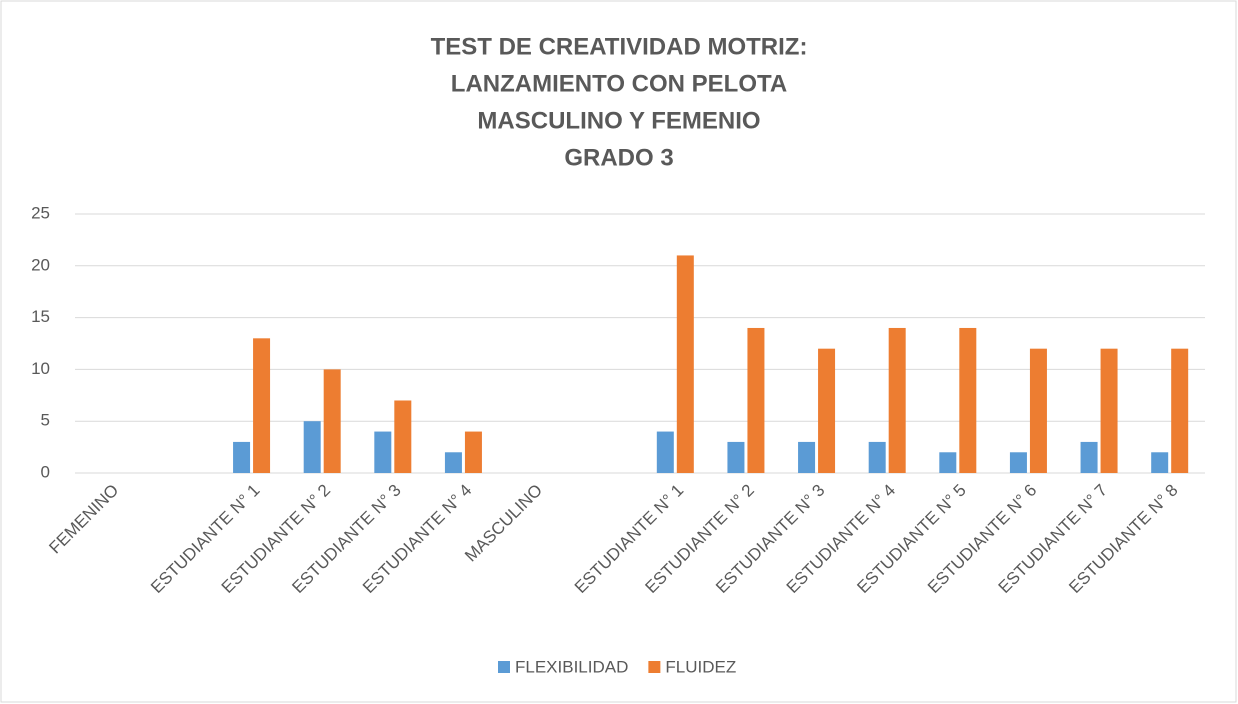  Describe the element at coordinates (40, 212) in the screenshot. I see `y-tick-label: 25` at that location.